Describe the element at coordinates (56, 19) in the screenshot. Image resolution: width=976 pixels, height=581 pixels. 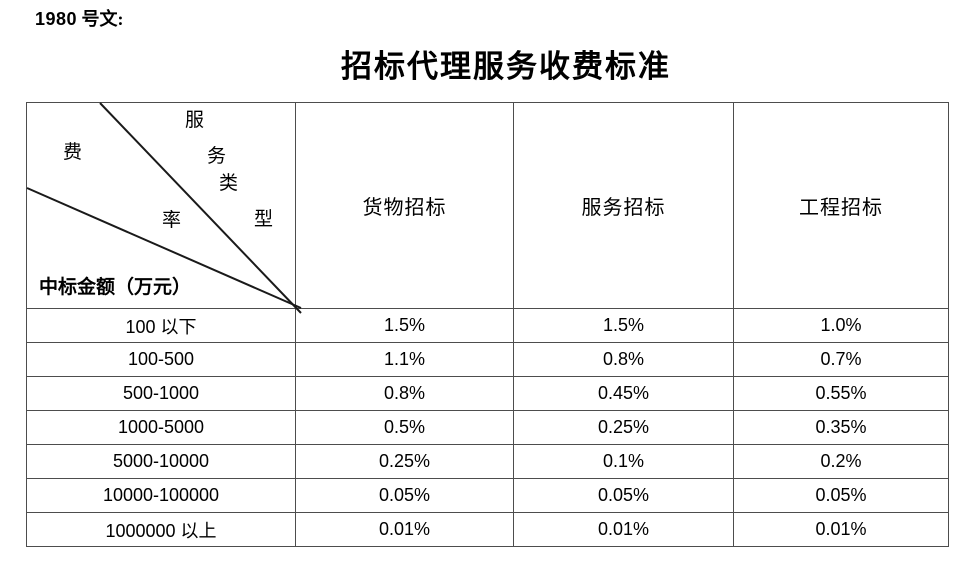
I see `doc-number-value: 1980` at that location.